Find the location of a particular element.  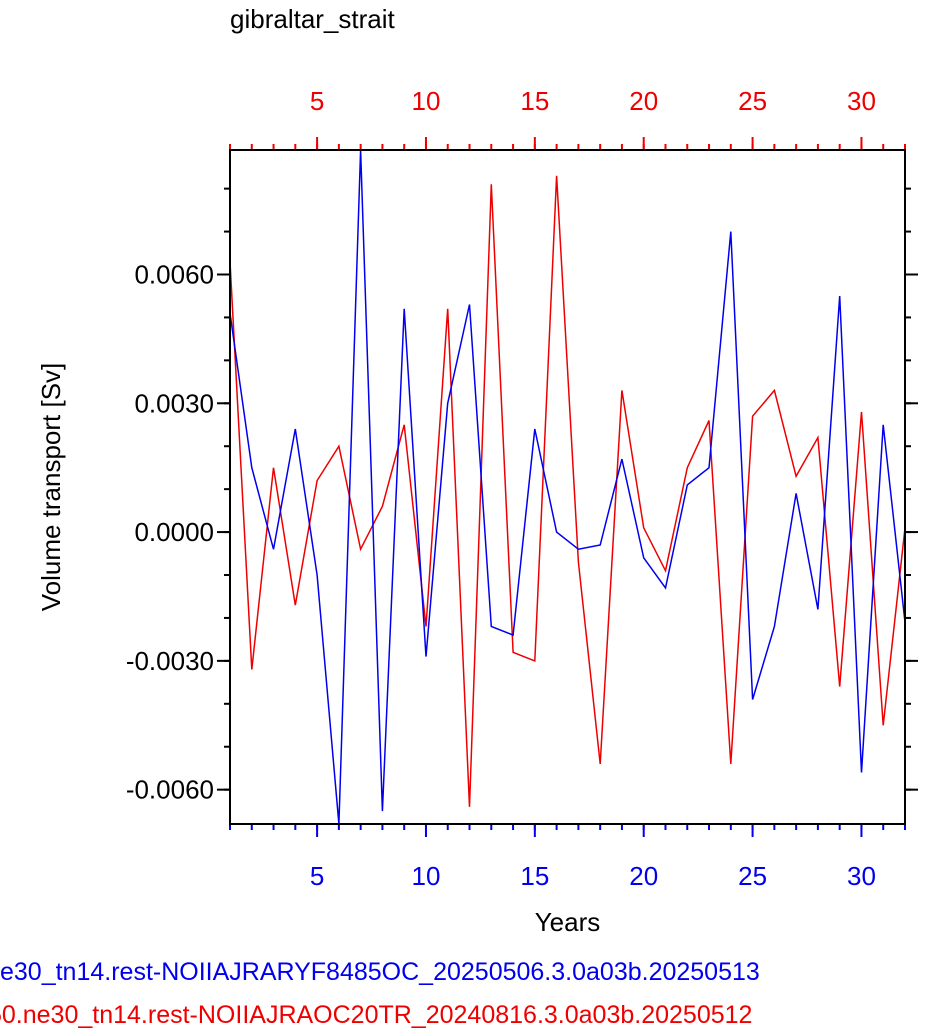

x-tick-label-top: 10 is located at coordinates (426, 101).